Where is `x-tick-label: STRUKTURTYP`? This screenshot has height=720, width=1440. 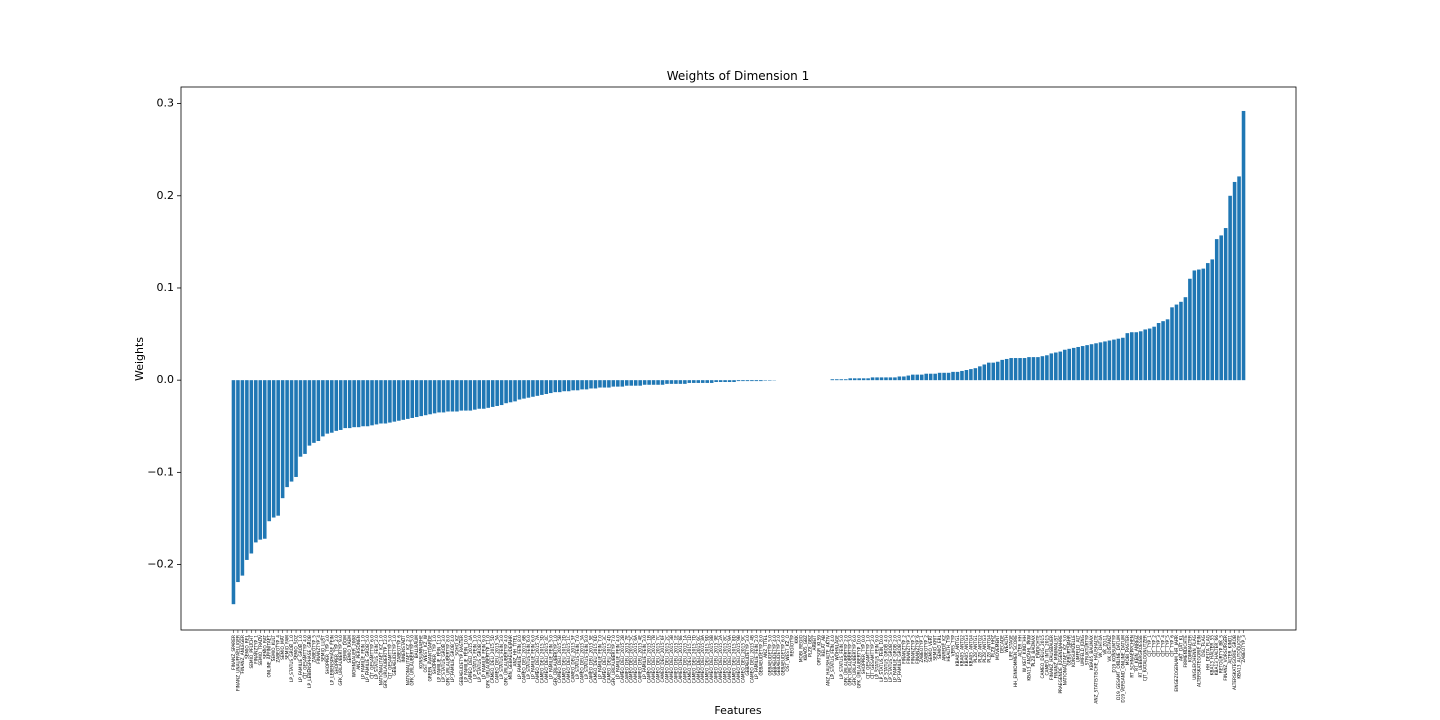 x-tick-label: STRUKTURTYP is located at coordinates (1088, 650).